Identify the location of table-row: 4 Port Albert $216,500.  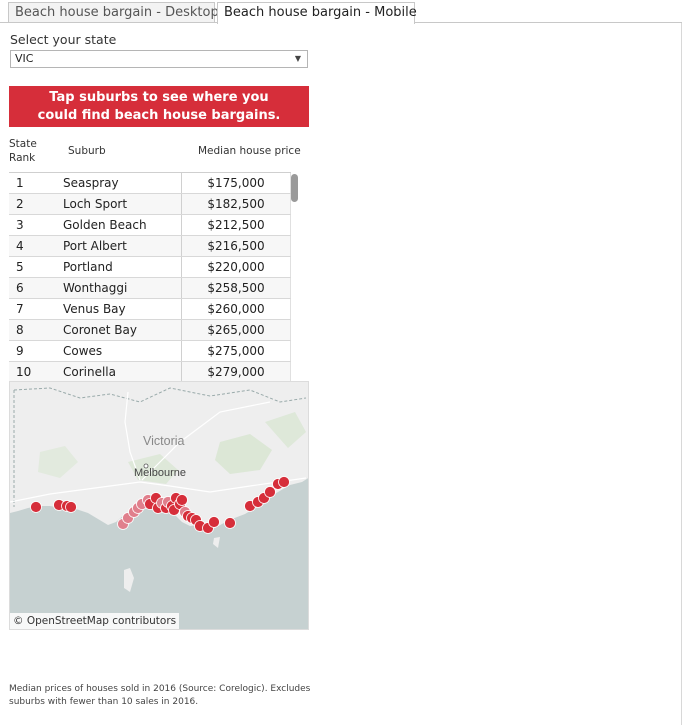
(150, 246).